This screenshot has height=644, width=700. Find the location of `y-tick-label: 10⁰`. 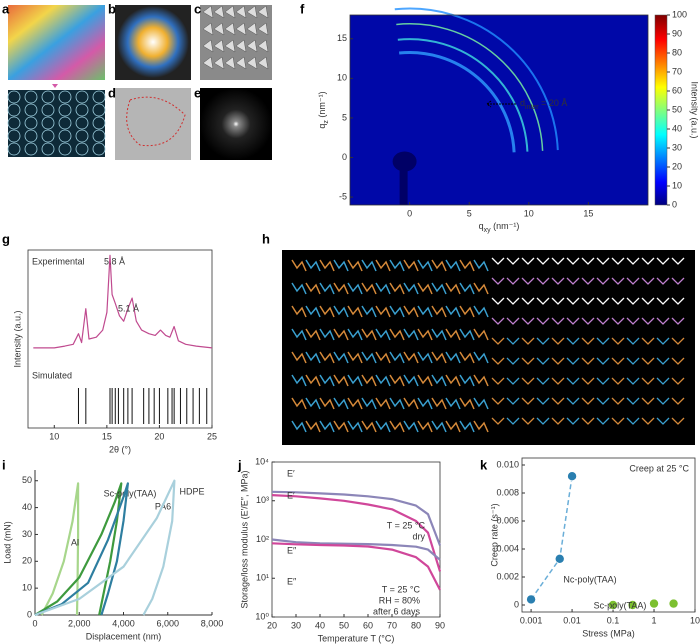

y-tick-label: 10⁰ is located at coordinates (262, 616).